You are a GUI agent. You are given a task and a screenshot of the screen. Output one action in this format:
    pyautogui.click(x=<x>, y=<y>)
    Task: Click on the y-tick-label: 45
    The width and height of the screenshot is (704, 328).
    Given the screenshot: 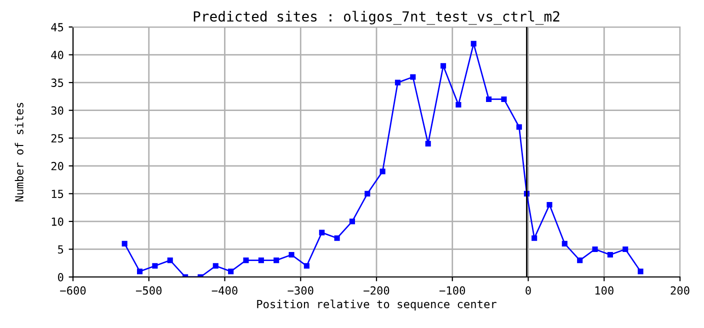 What is the action you would take?
    pyautogui.click(x=57, y=27)
    